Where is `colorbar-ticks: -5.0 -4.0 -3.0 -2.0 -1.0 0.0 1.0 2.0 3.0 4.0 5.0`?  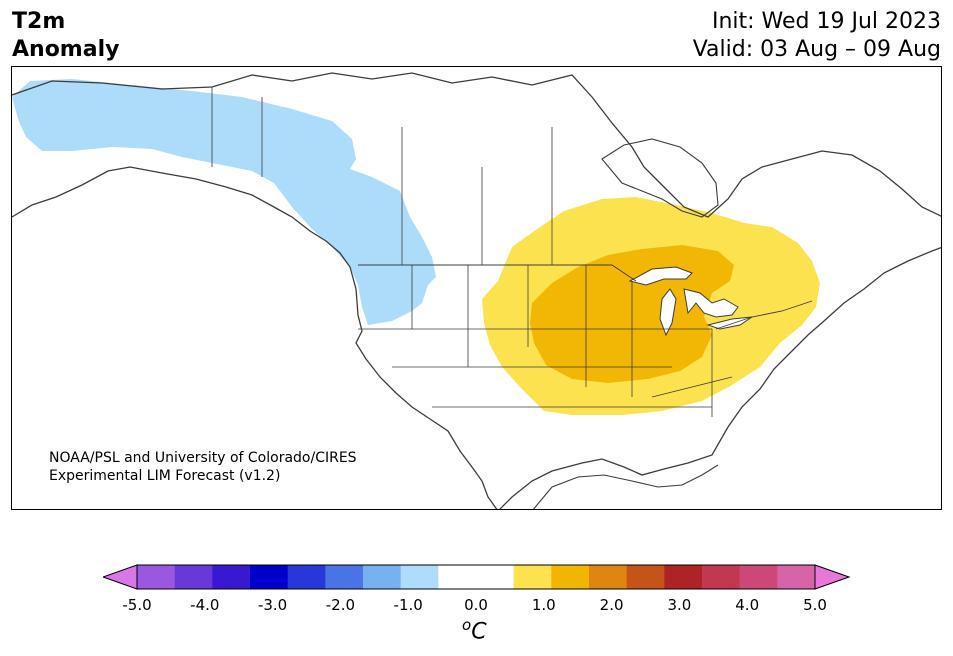
colorbar-ticks: -5.0 -4.0 -3.0 -2.0 -1.0 0.0 1.0 2.0 3.0 4.0 5.0 is located at coordinates (476, 606).